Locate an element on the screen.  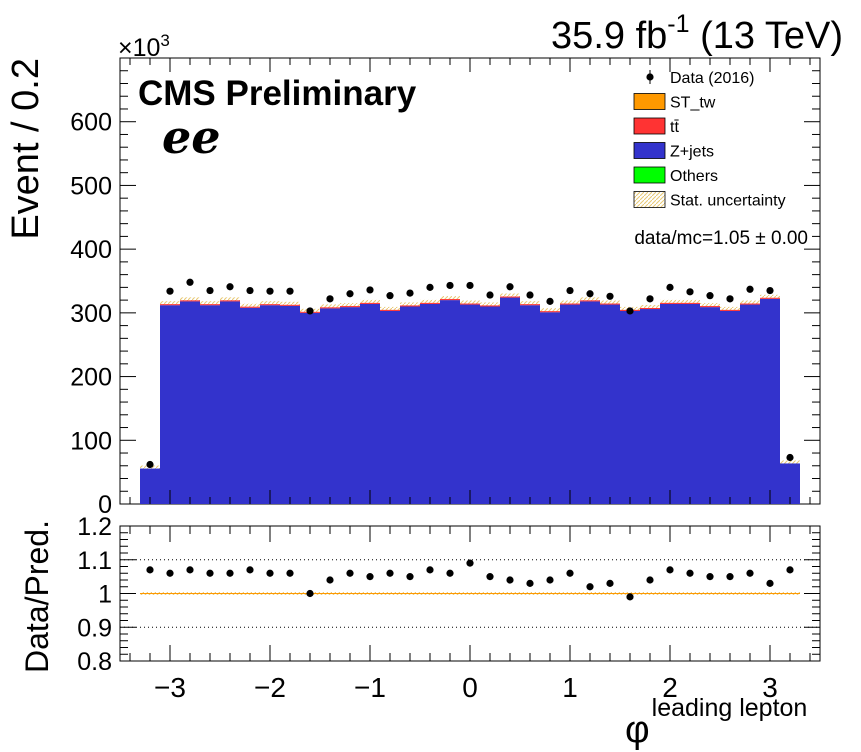
main-ylabel: Event / 0.2 is located at coordinates (26, 149).